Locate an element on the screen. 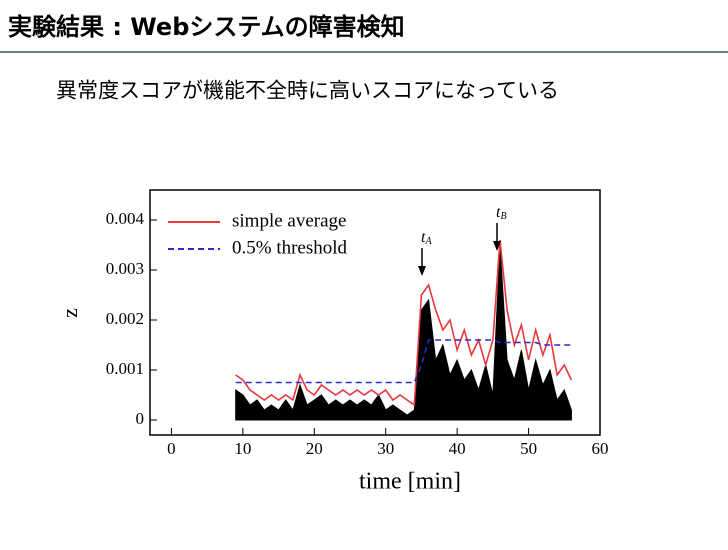 The width and height of the screenshot is (728, 550). annotation: tA is located at coordinates (426, 238).